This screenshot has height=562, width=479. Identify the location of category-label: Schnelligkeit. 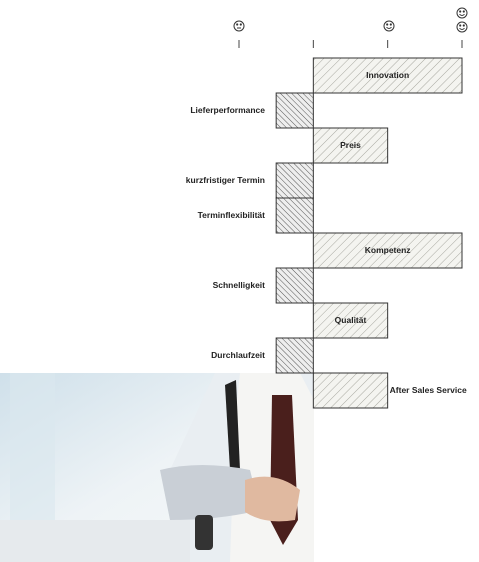
(239, 285).